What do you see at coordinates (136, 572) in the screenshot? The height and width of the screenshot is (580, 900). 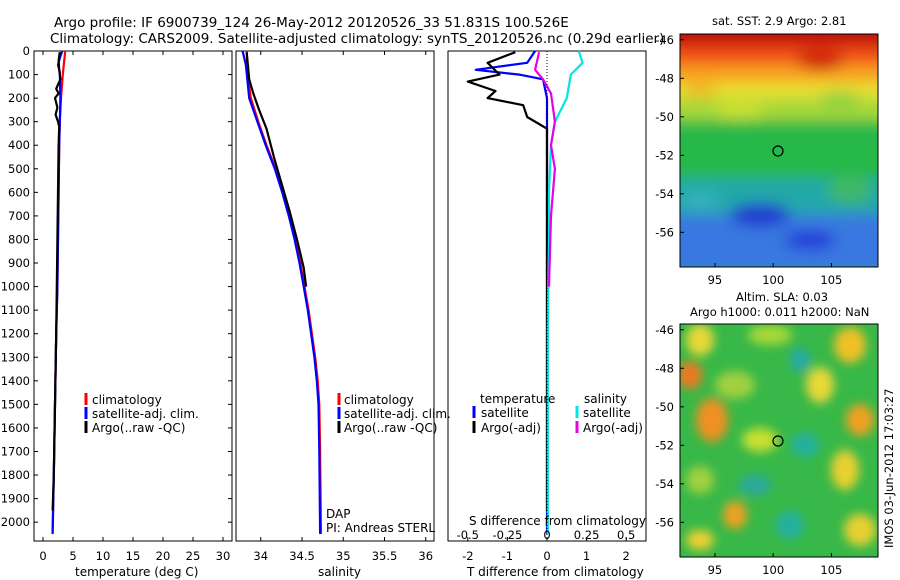 I see `temperature-axis-label: temperature (deg C)` at bounding box center [136, 572].